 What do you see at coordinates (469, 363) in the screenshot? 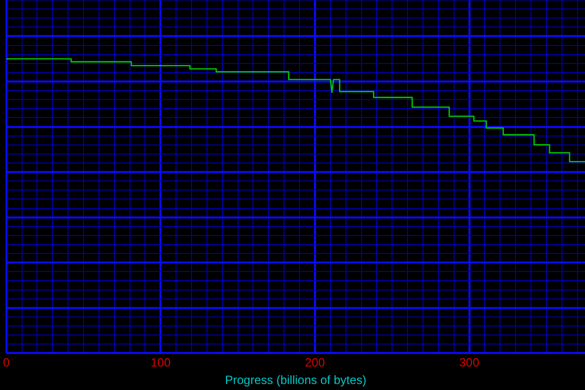
I see `x-tick-label: 300` at bounding box center [469, 363].